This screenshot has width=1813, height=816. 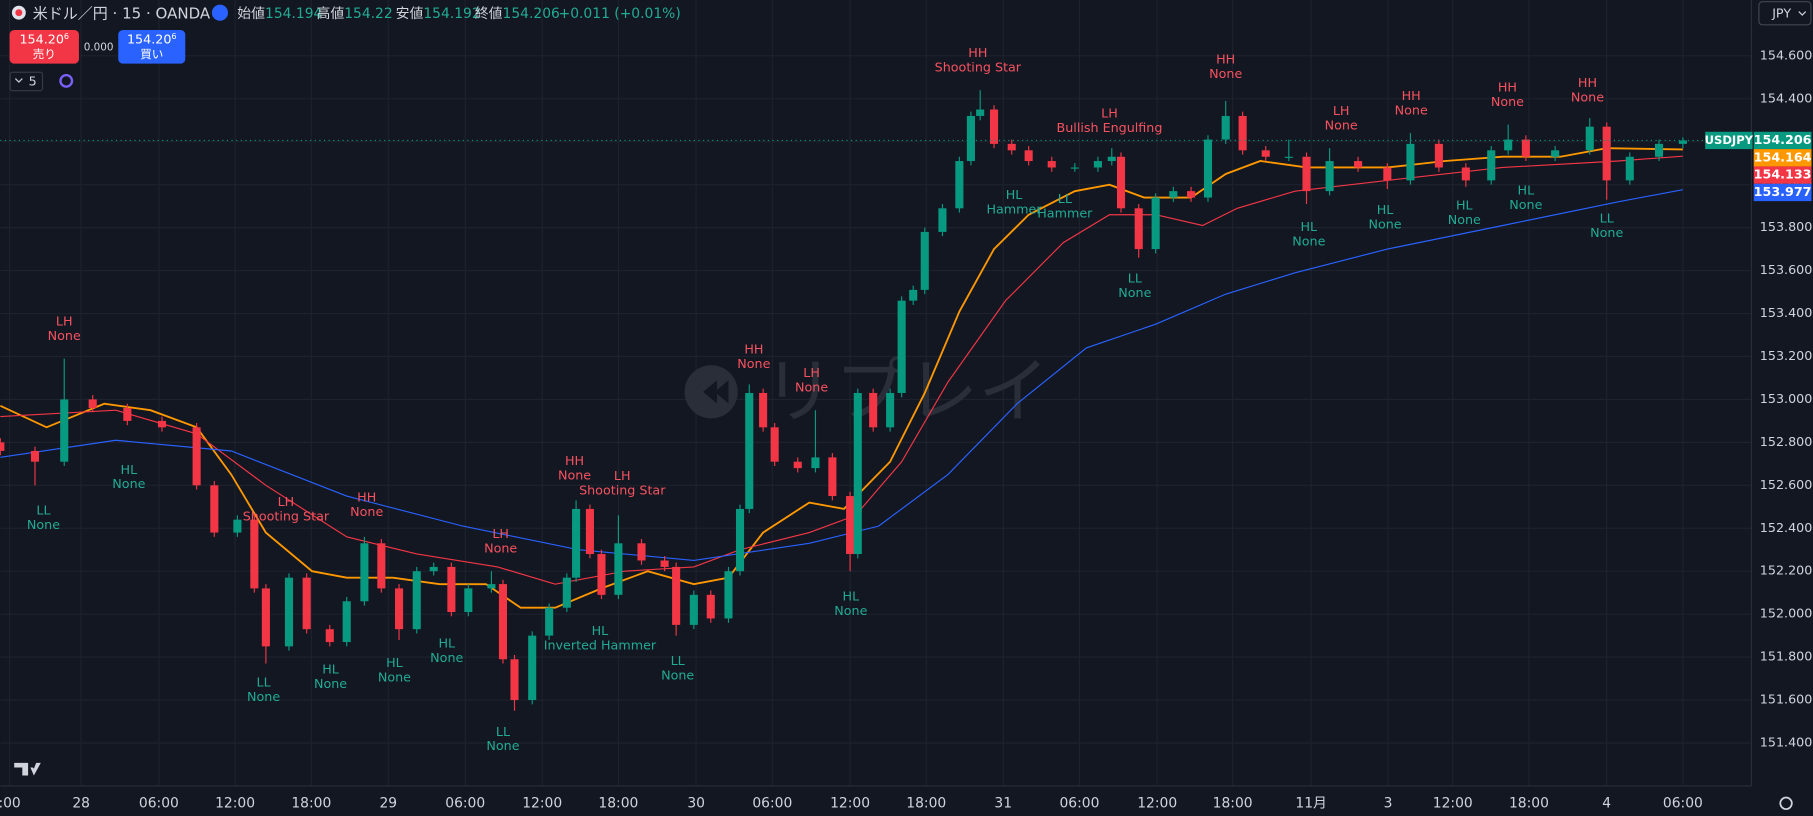 I want to click on interval-value: 5, so click(x=33, y=81).